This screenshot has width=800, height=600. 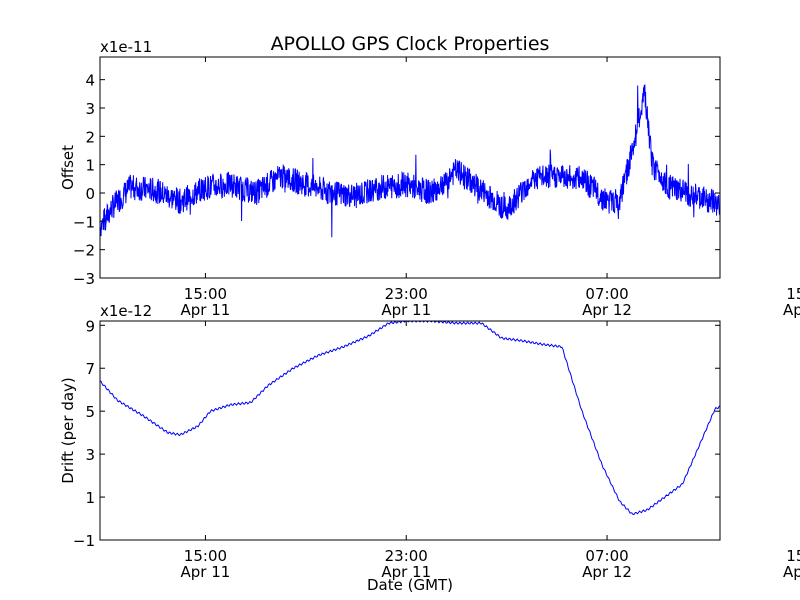 What do you see at coordinates (90, 326) in the screenshot?
I see `y-tick-label: 9` at bounding box center [90, 326].